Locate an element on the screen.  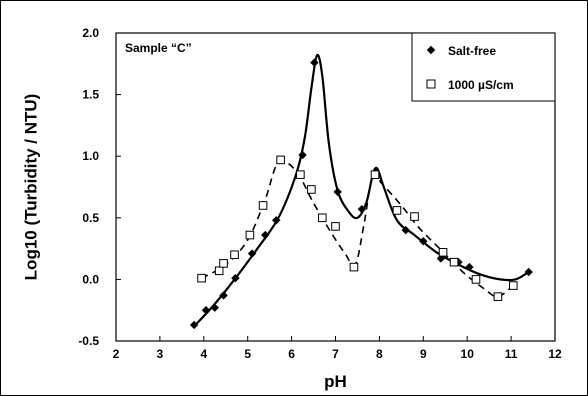
x-tick-label: 3 is located at coordinates (160, 354).